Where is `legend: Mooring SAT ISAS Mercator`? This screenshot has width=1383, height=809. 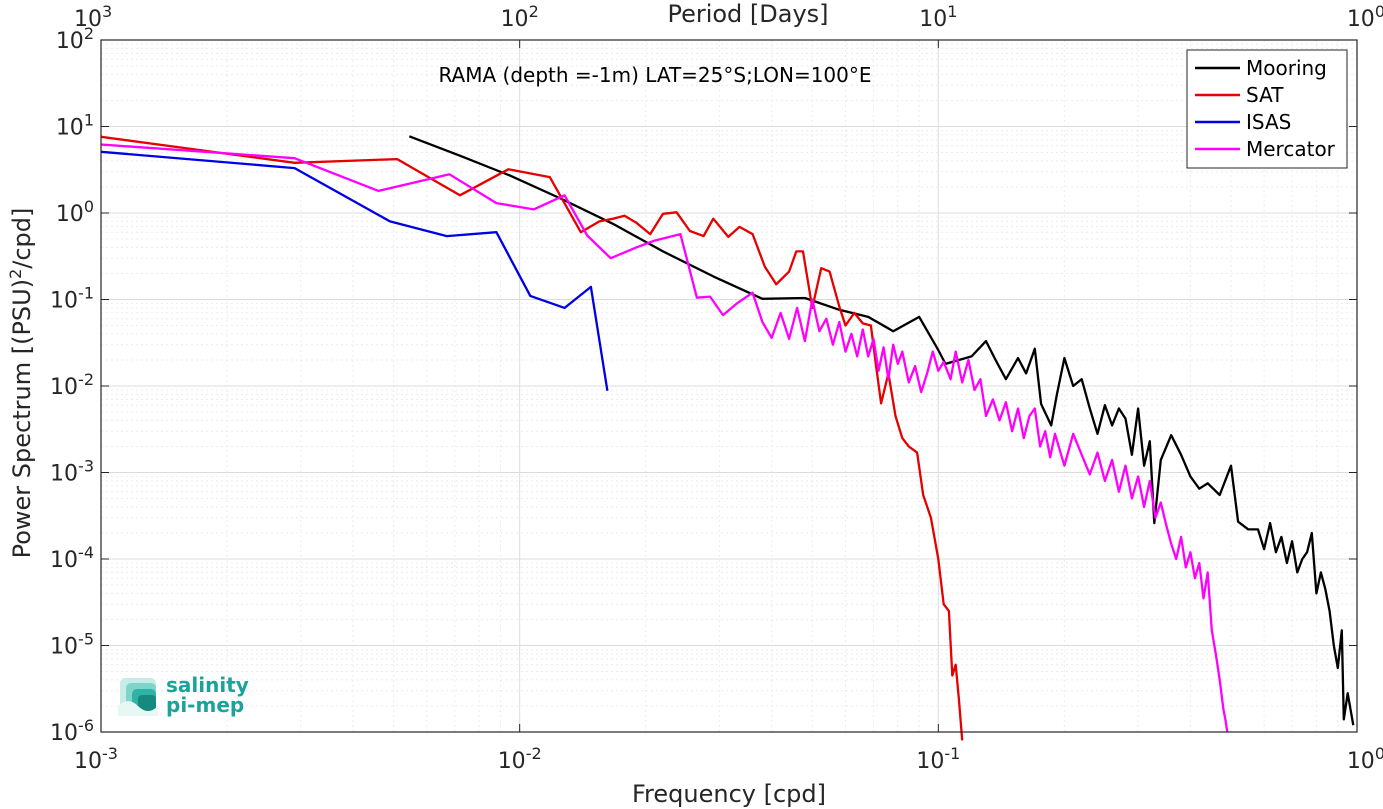 legend: Mooring SAT ISAS Mercator is located at coordinates (1267, 109).